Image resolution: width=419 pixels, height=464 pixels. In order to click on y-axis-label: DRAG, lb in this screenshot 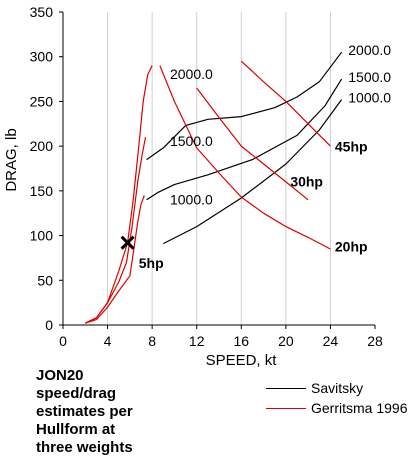, I will do `click(11, 159)`.